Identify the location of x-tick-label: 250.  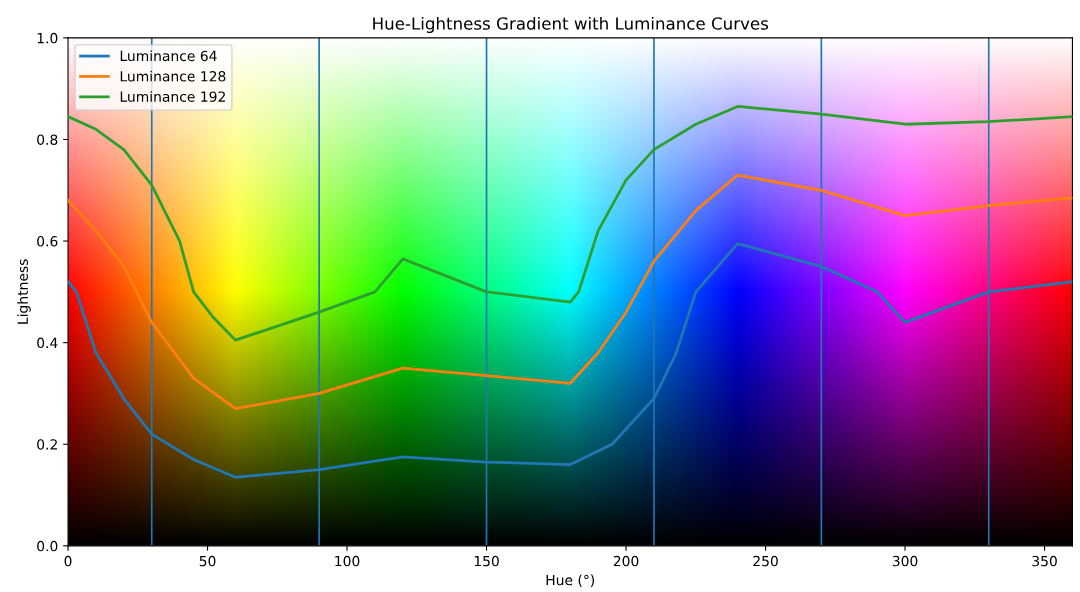
(765, 561).